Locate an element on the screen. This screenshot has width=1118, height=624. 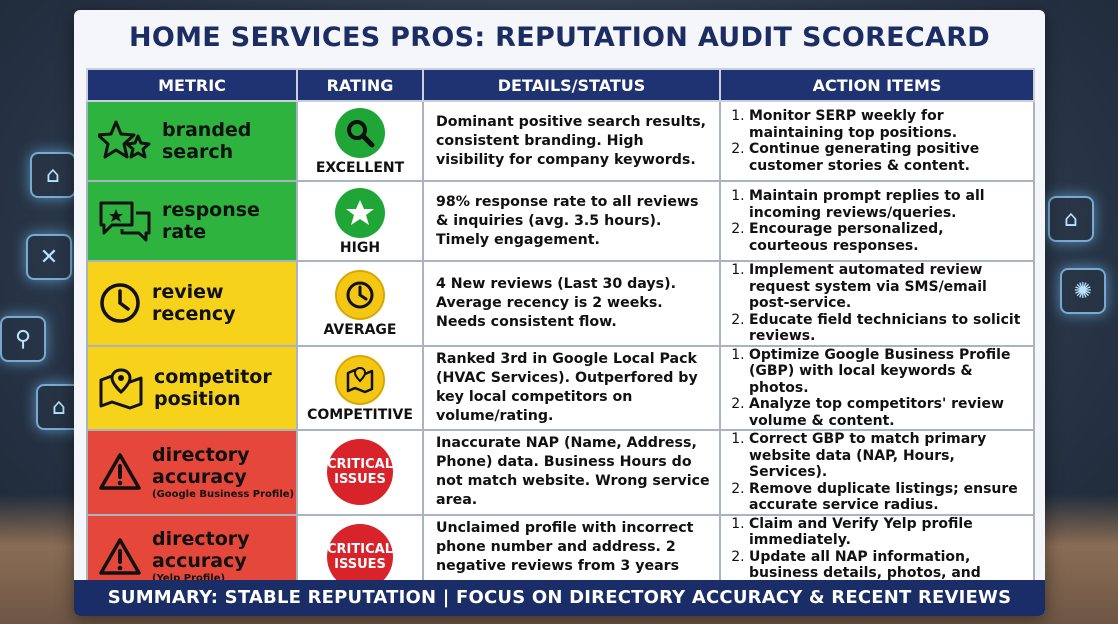
chat-bubbles-icon is located at coordinates (125, 221).